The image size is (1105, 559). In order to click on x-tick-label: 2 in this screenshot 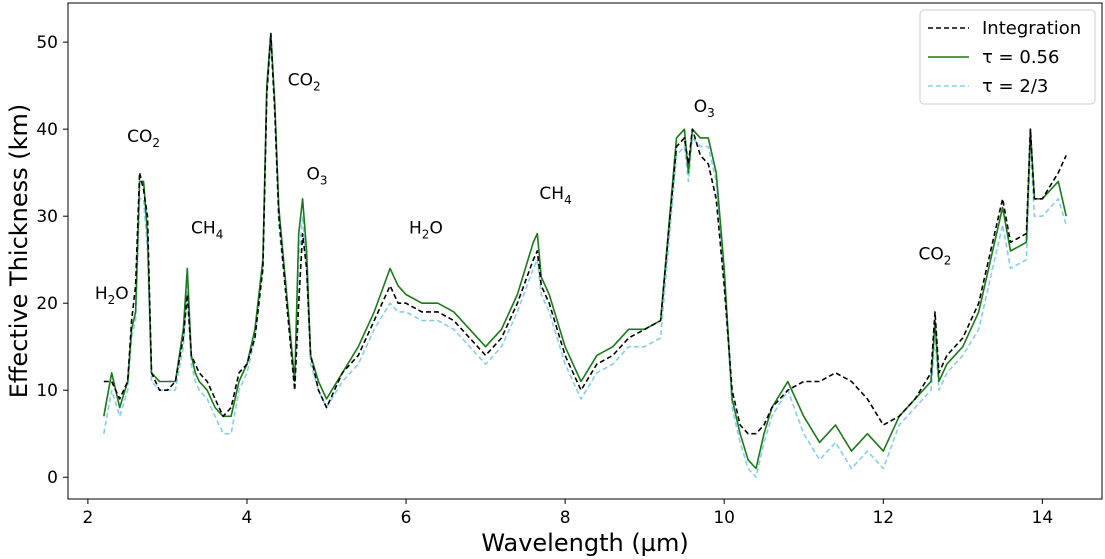, I will do `click(87, 518)`.